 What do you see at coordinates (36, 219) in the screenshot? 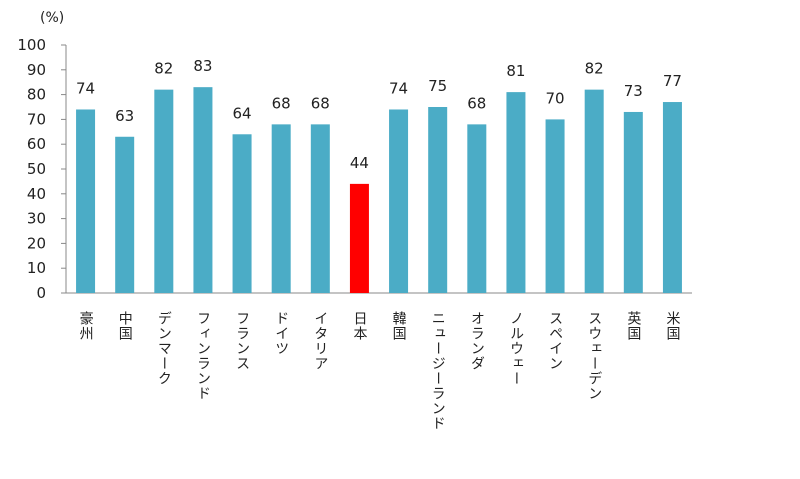
I see `y-tick-label: 30` at bounding box center [36, 219].